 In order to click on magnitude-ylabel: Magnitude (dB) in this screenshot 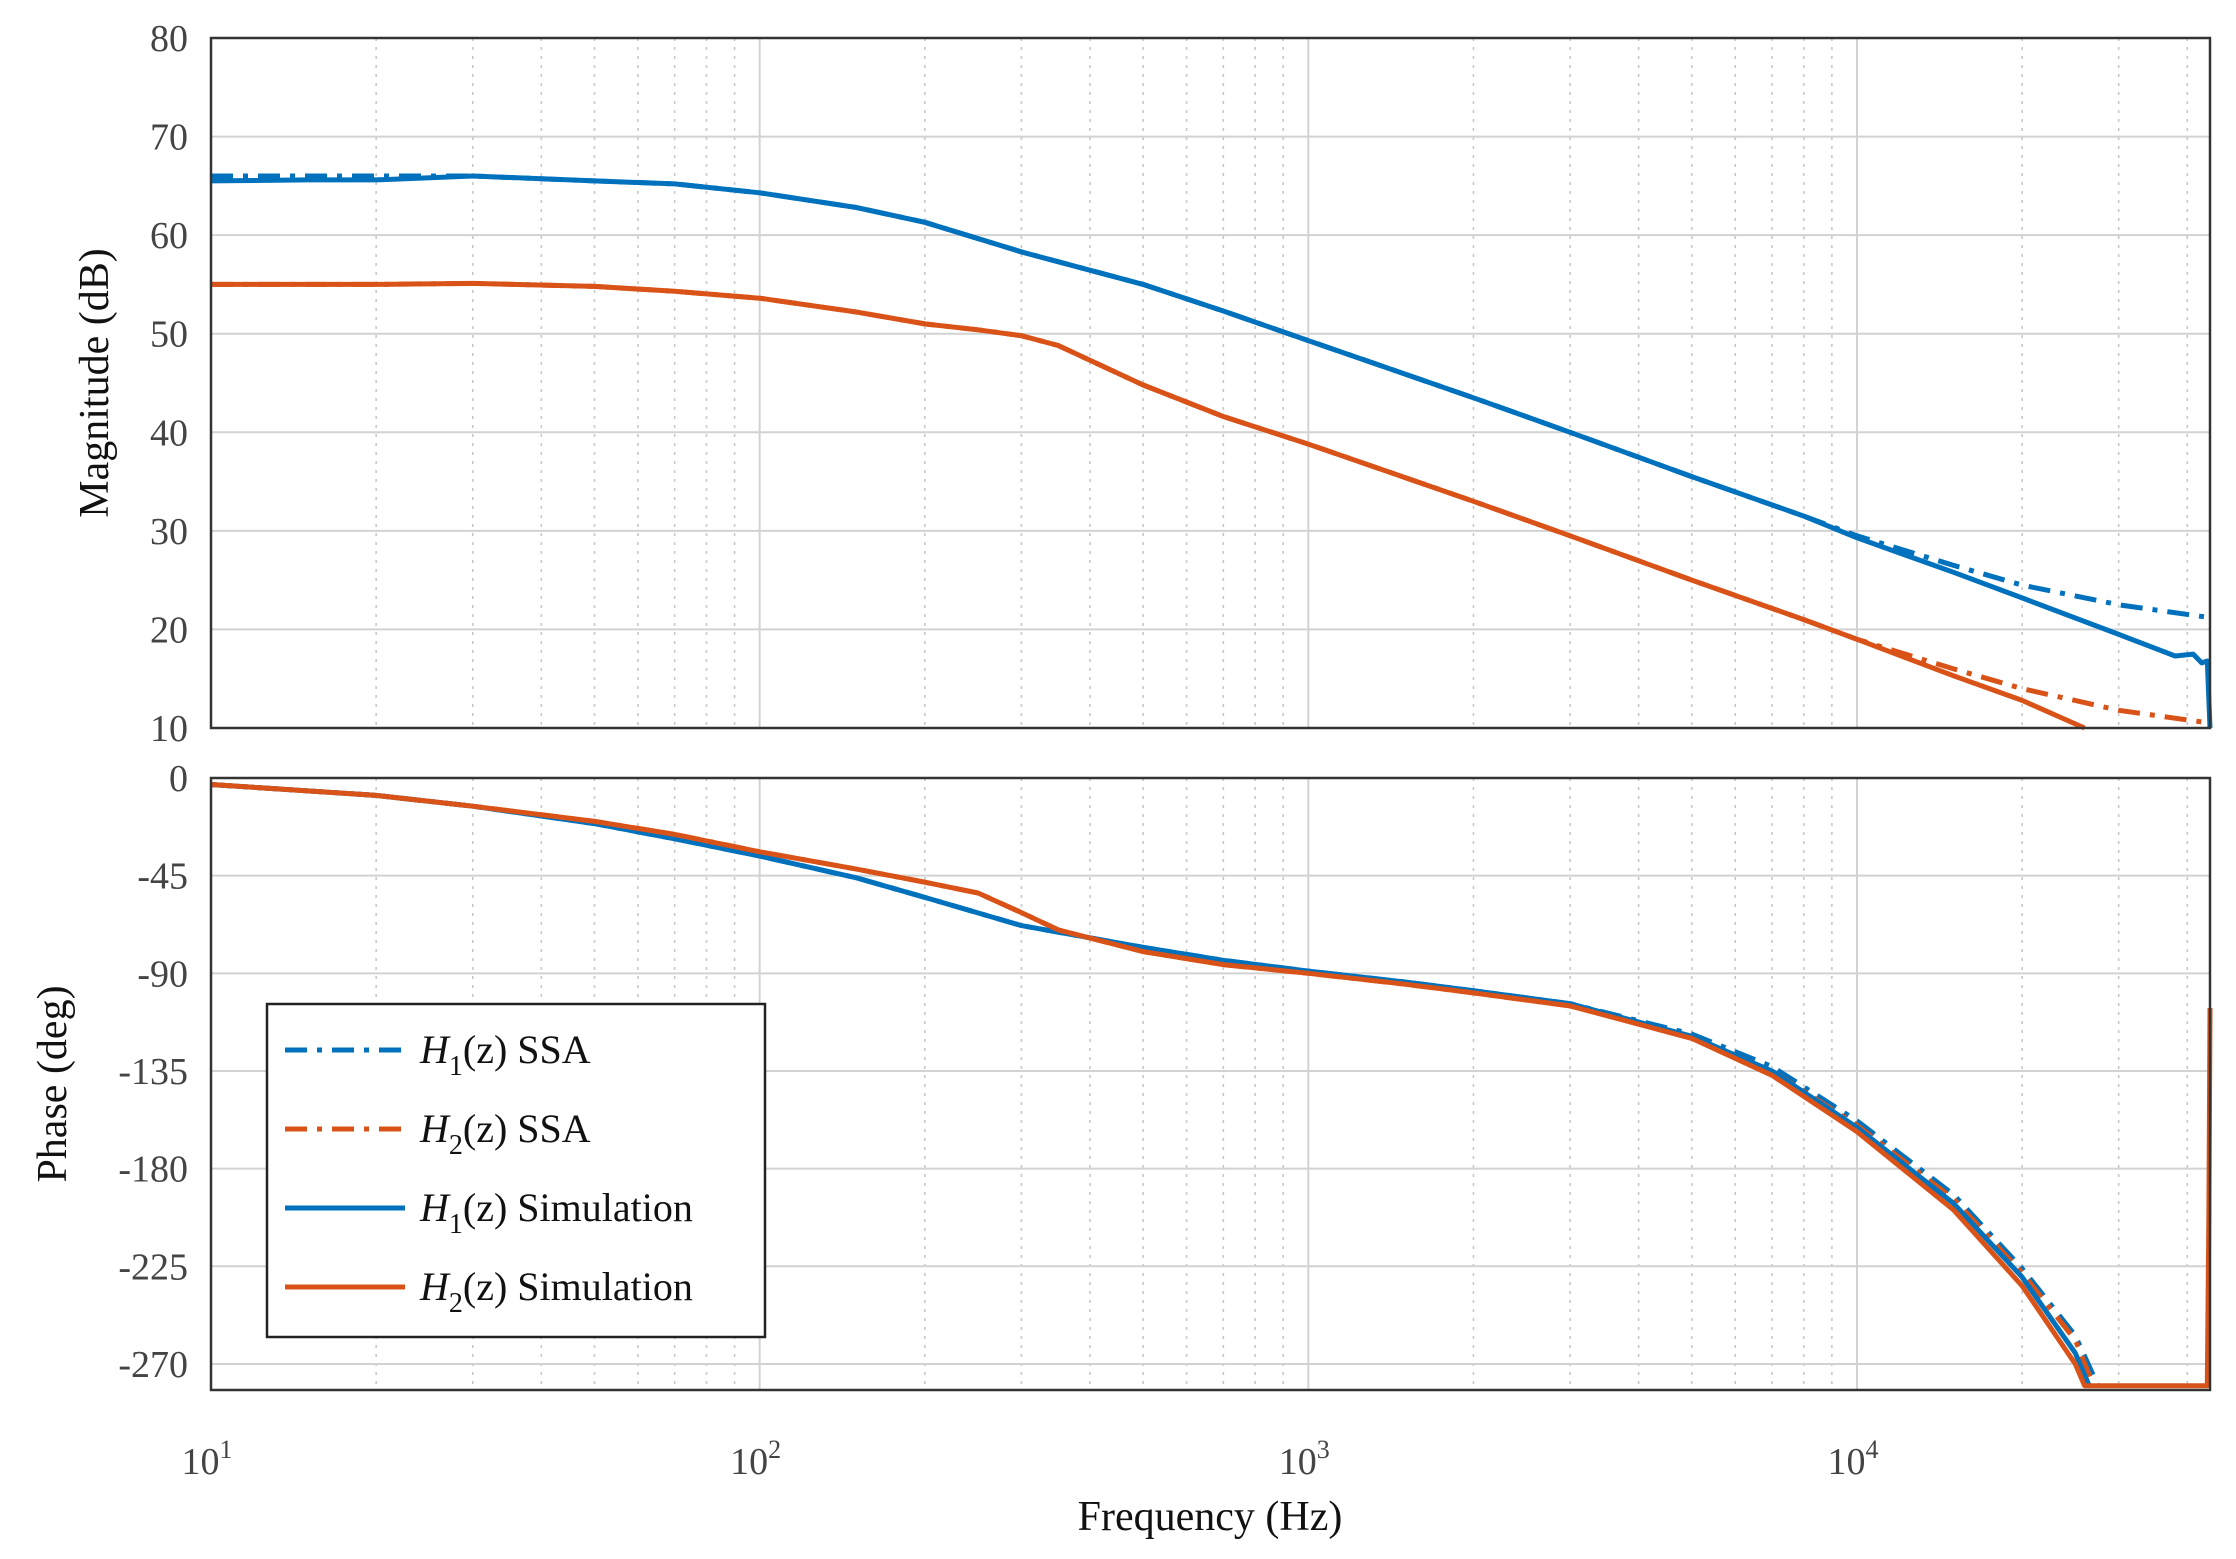, I will do `click(95, 382)`.